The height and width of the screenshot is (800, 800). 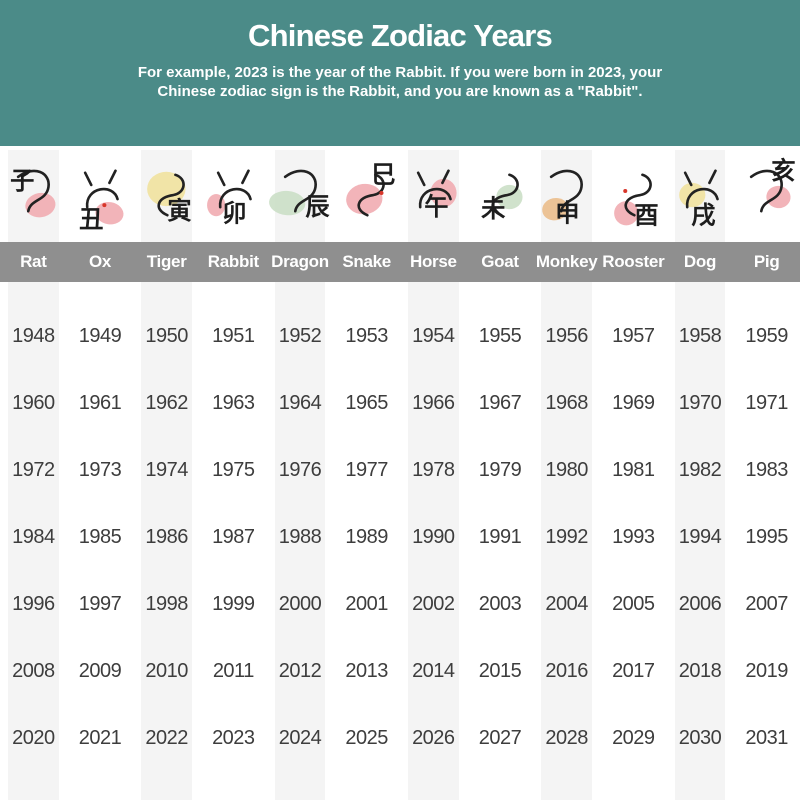 What do you see at coordinates (33, 470) in the screenshot?
I see `year-cell: 1972` at bounding box center [33, 470].